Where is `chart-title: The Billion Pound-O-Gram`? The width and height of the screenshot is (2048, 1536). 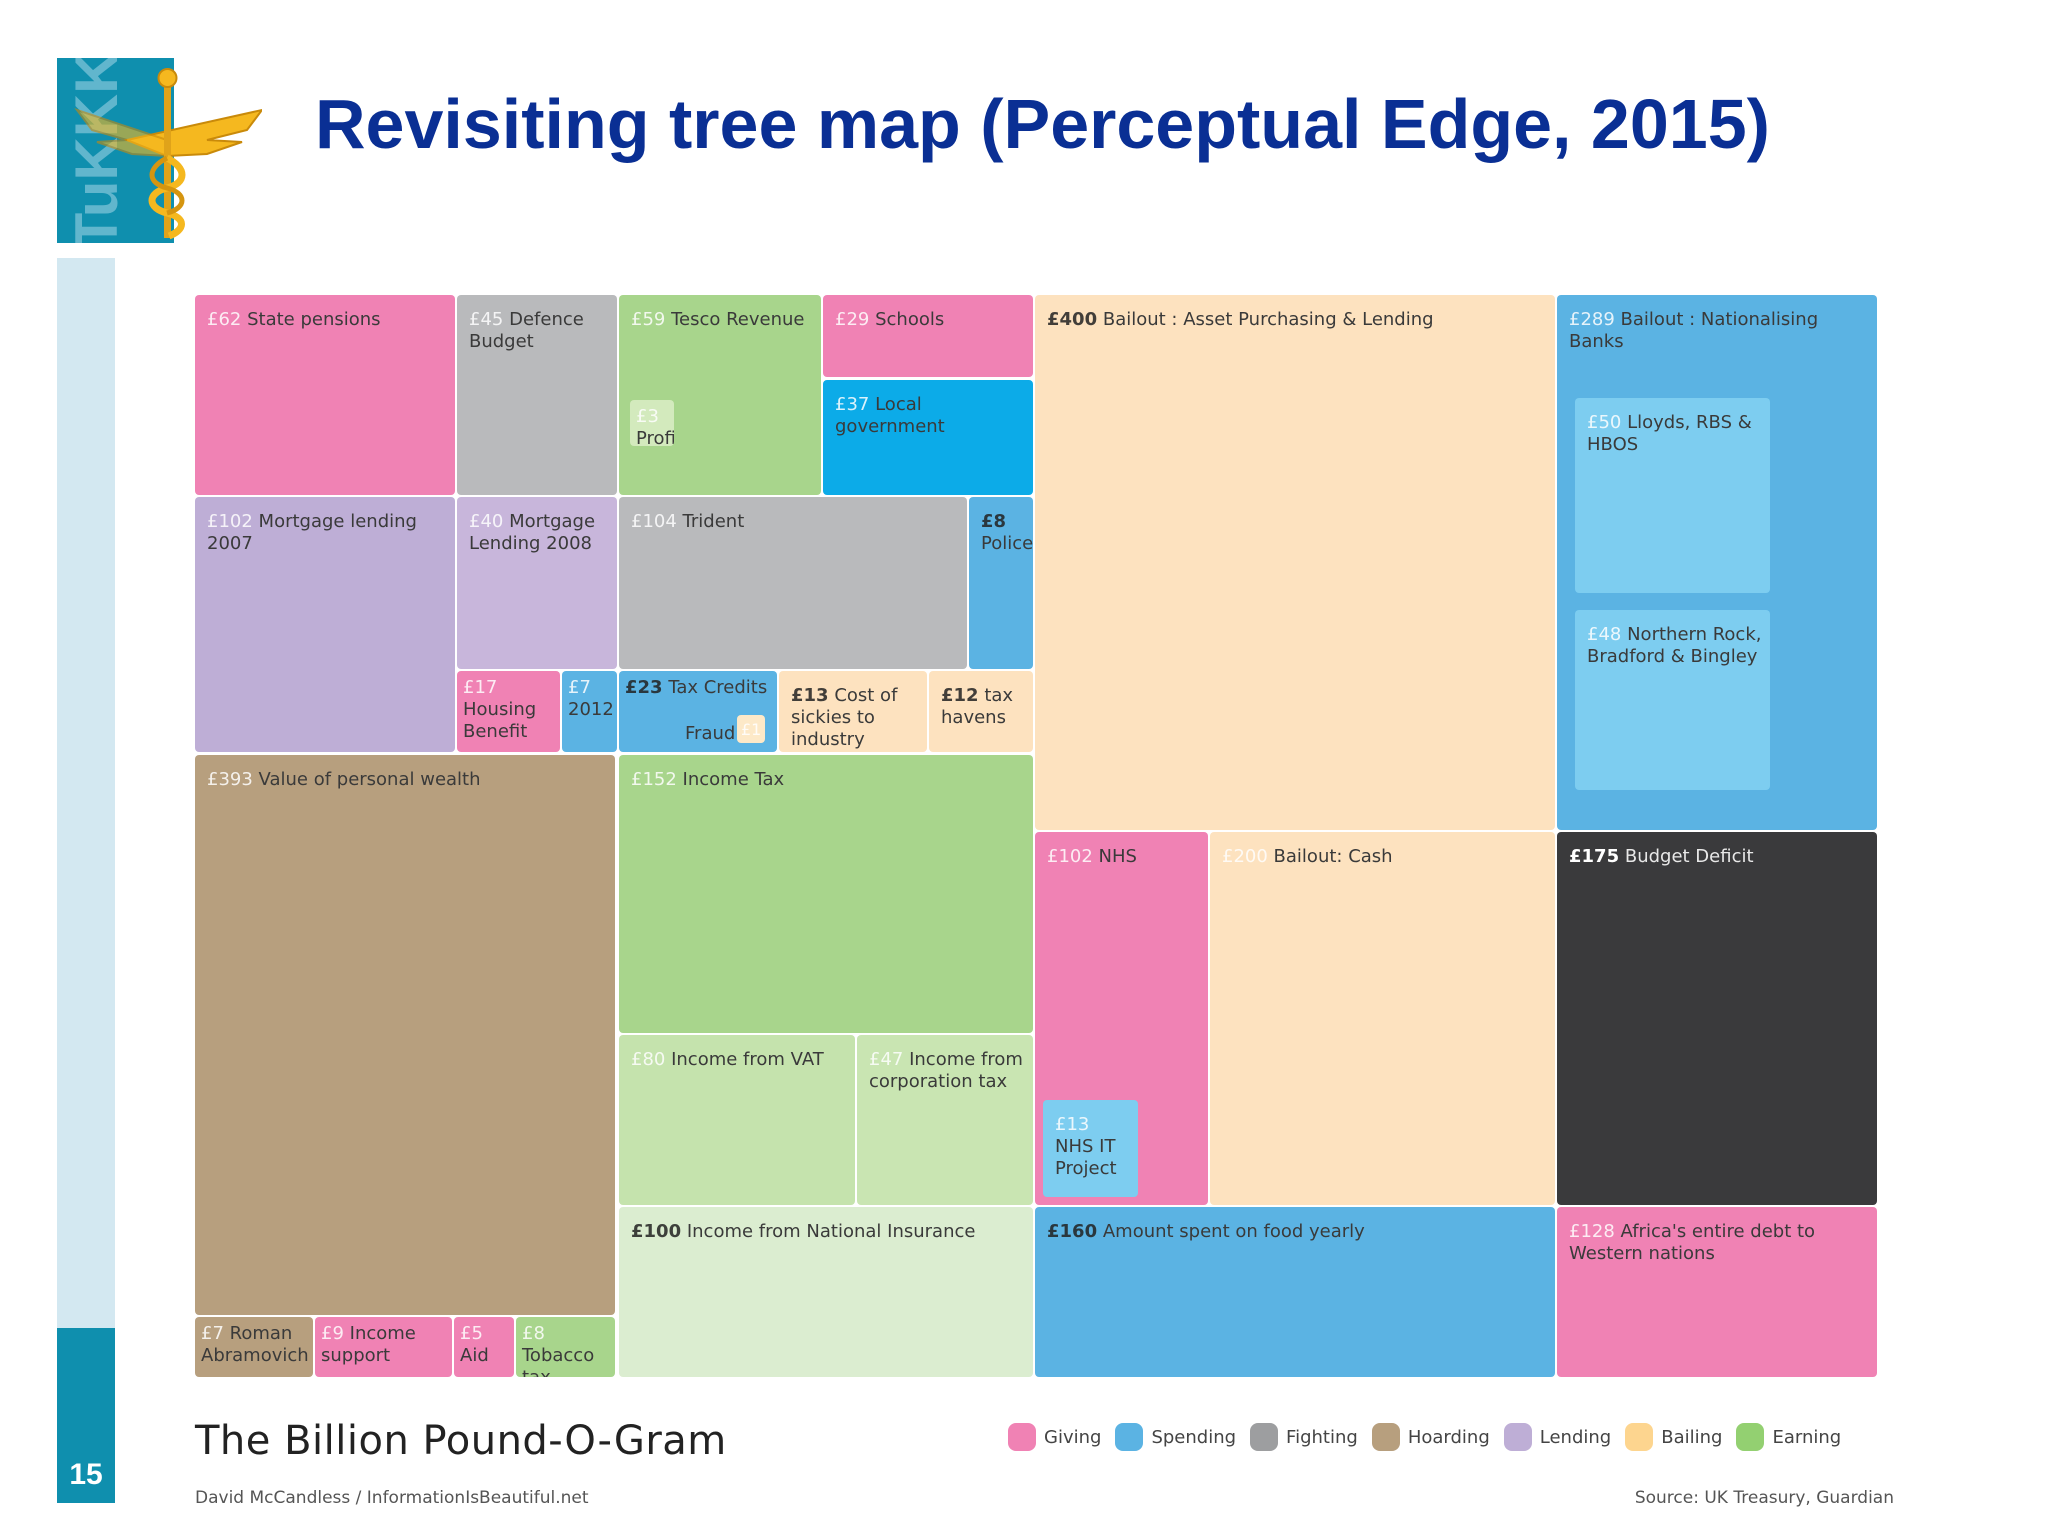 chart-title: The Billion Pound-O-Gram is located at coordinates (461, 1441).